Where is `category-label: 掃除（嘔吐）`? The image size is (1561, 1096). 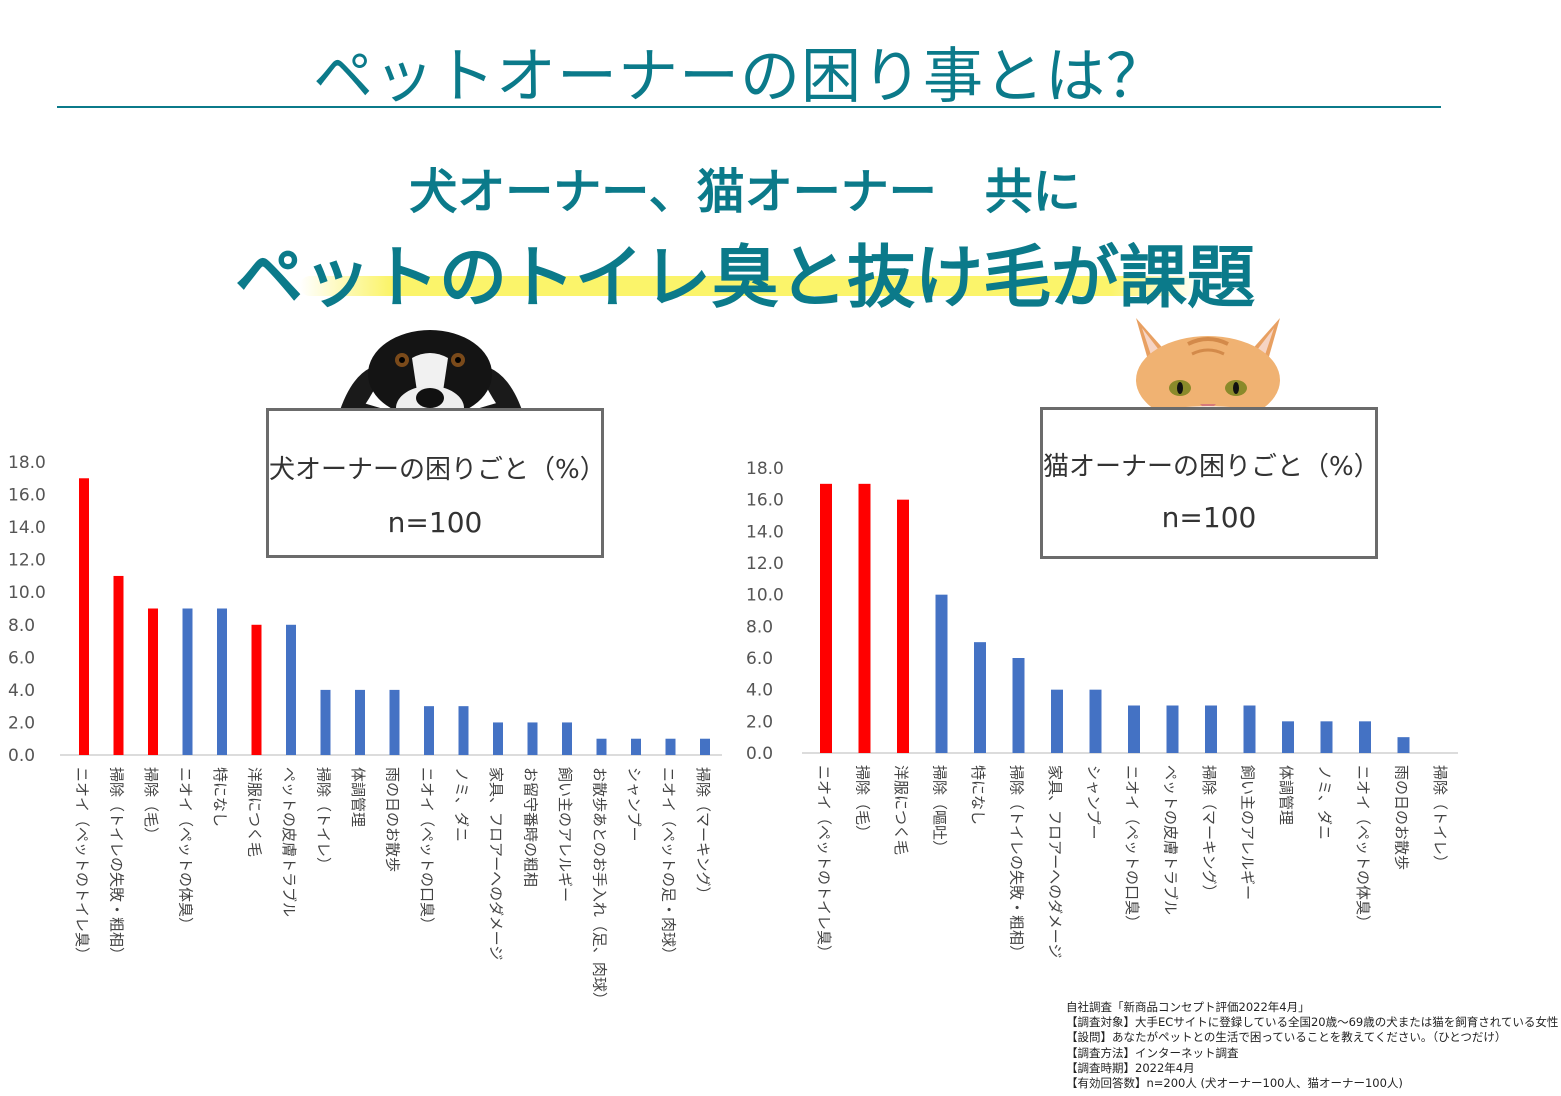 category-label: 掃除（嘔吐） is located at coordinates (940, 810).